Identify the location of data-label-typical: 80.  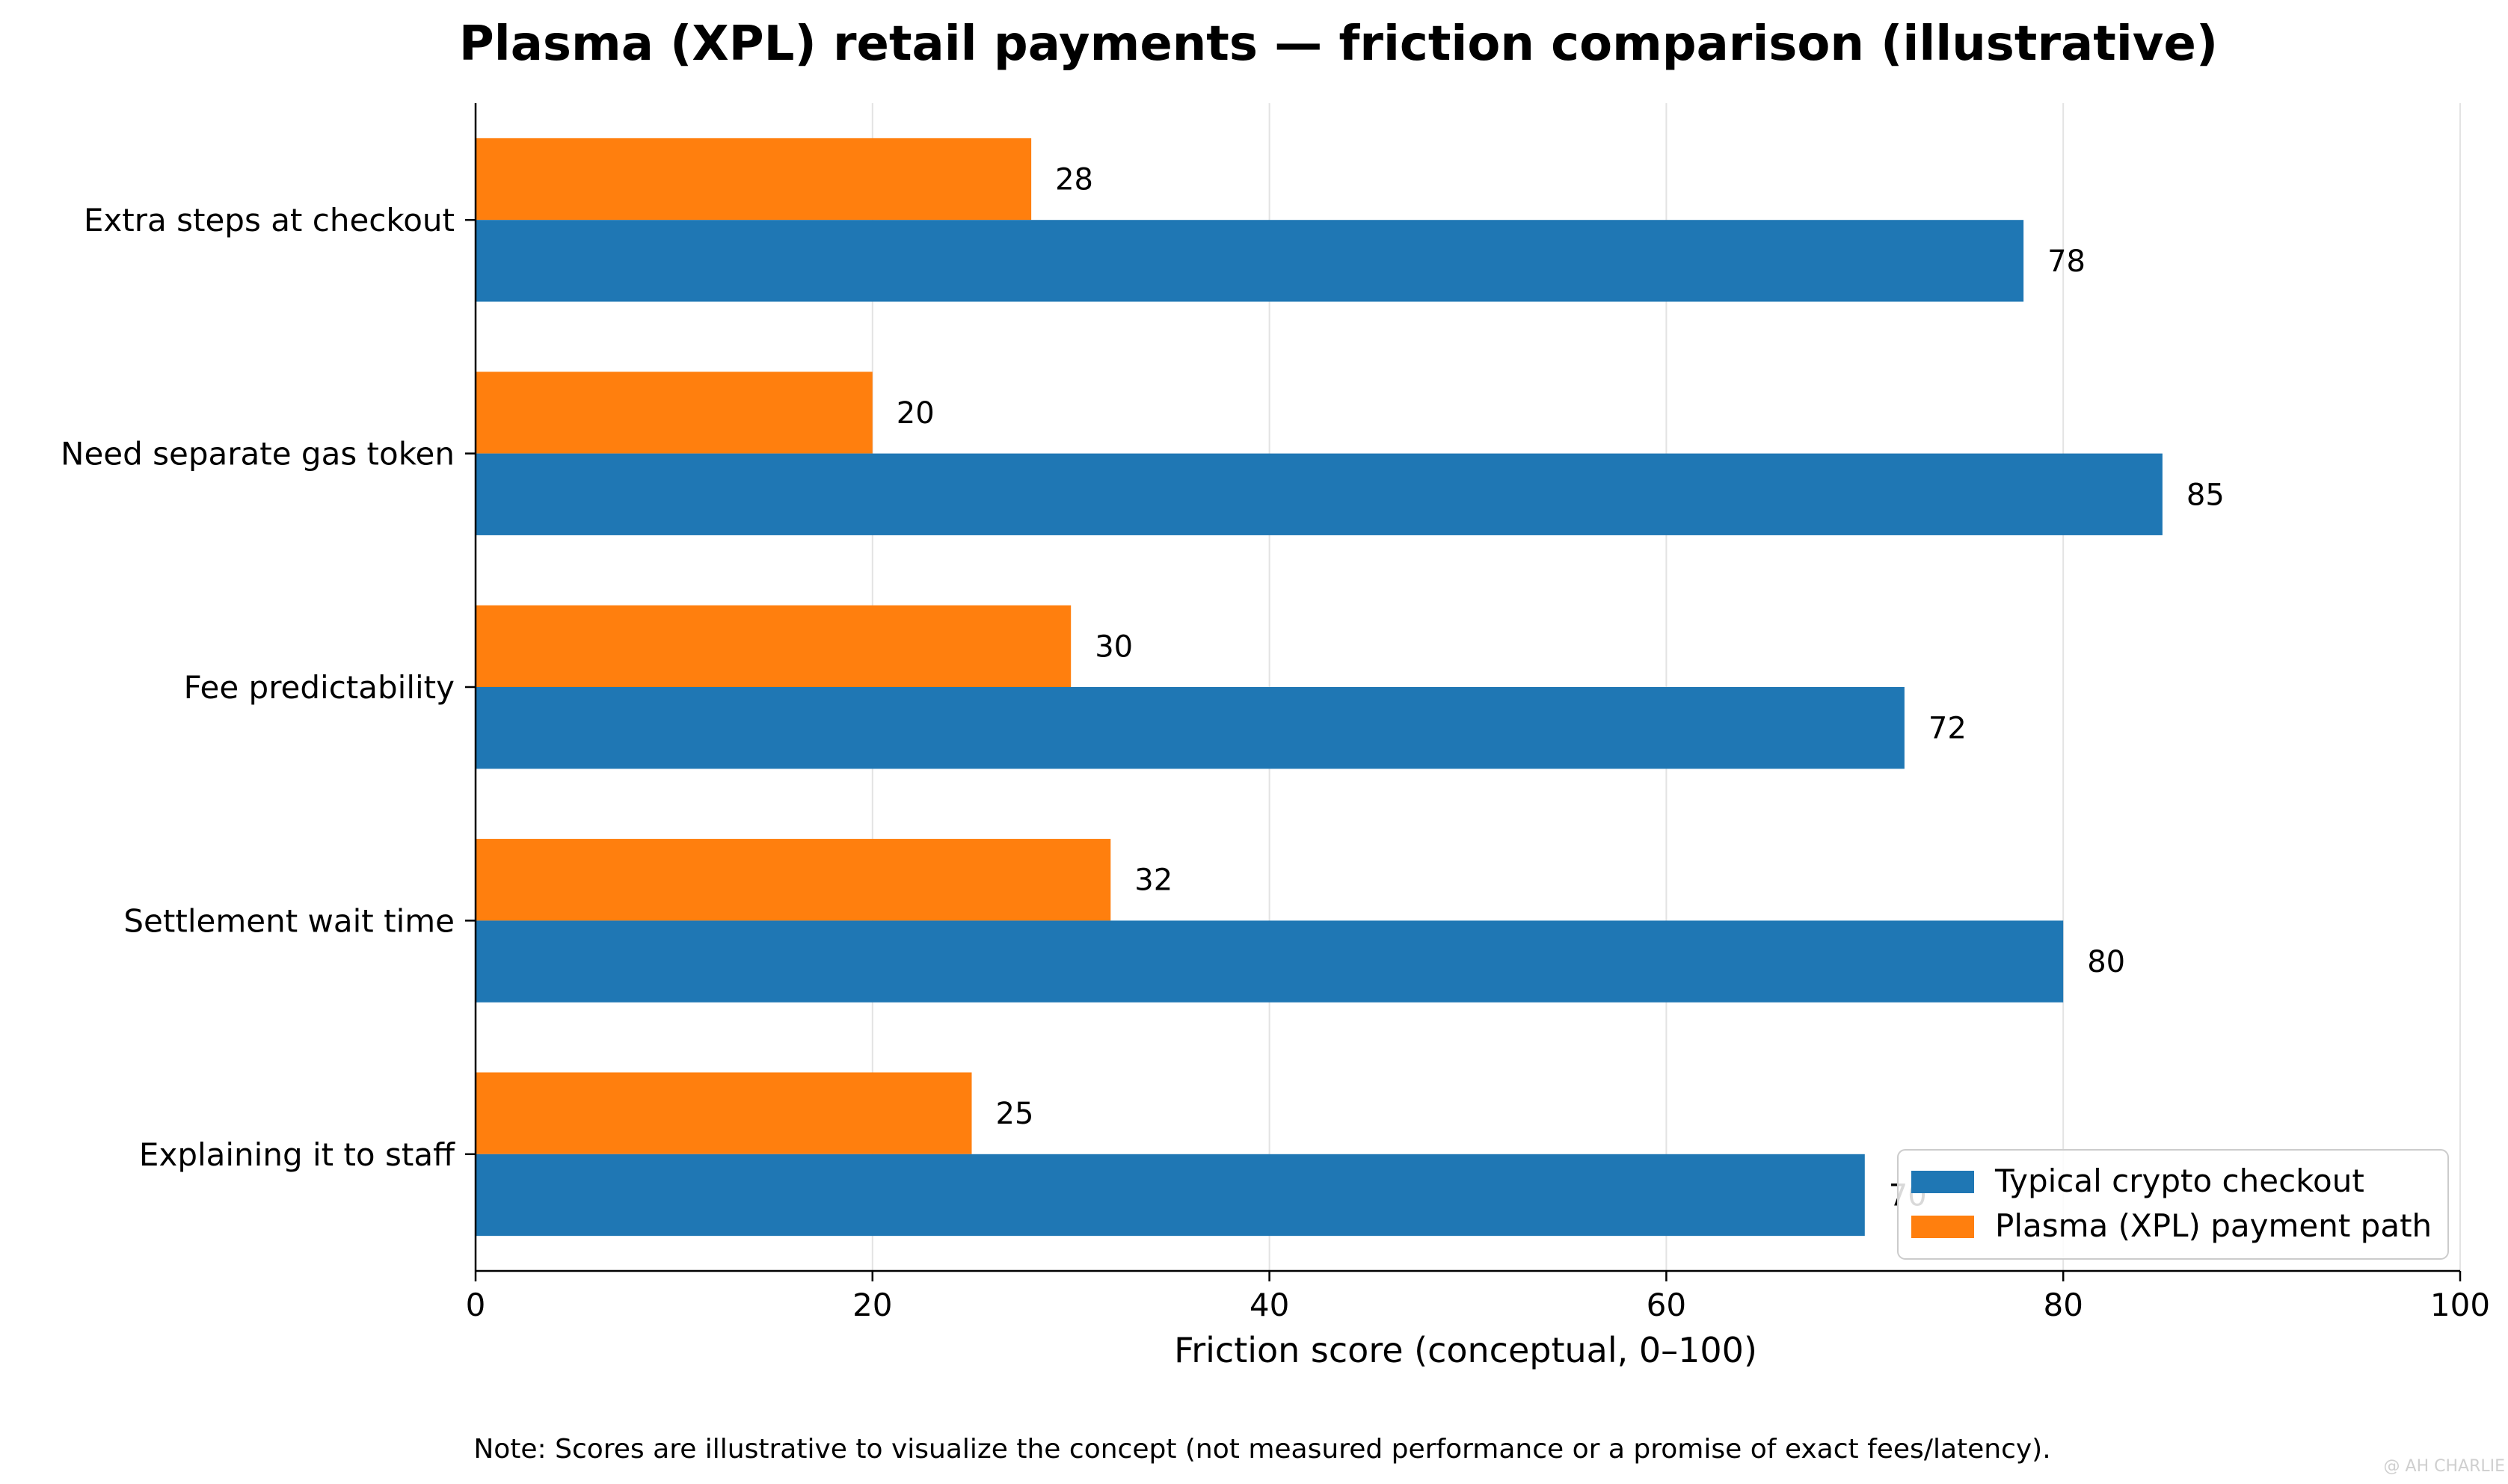
(2106, 962).